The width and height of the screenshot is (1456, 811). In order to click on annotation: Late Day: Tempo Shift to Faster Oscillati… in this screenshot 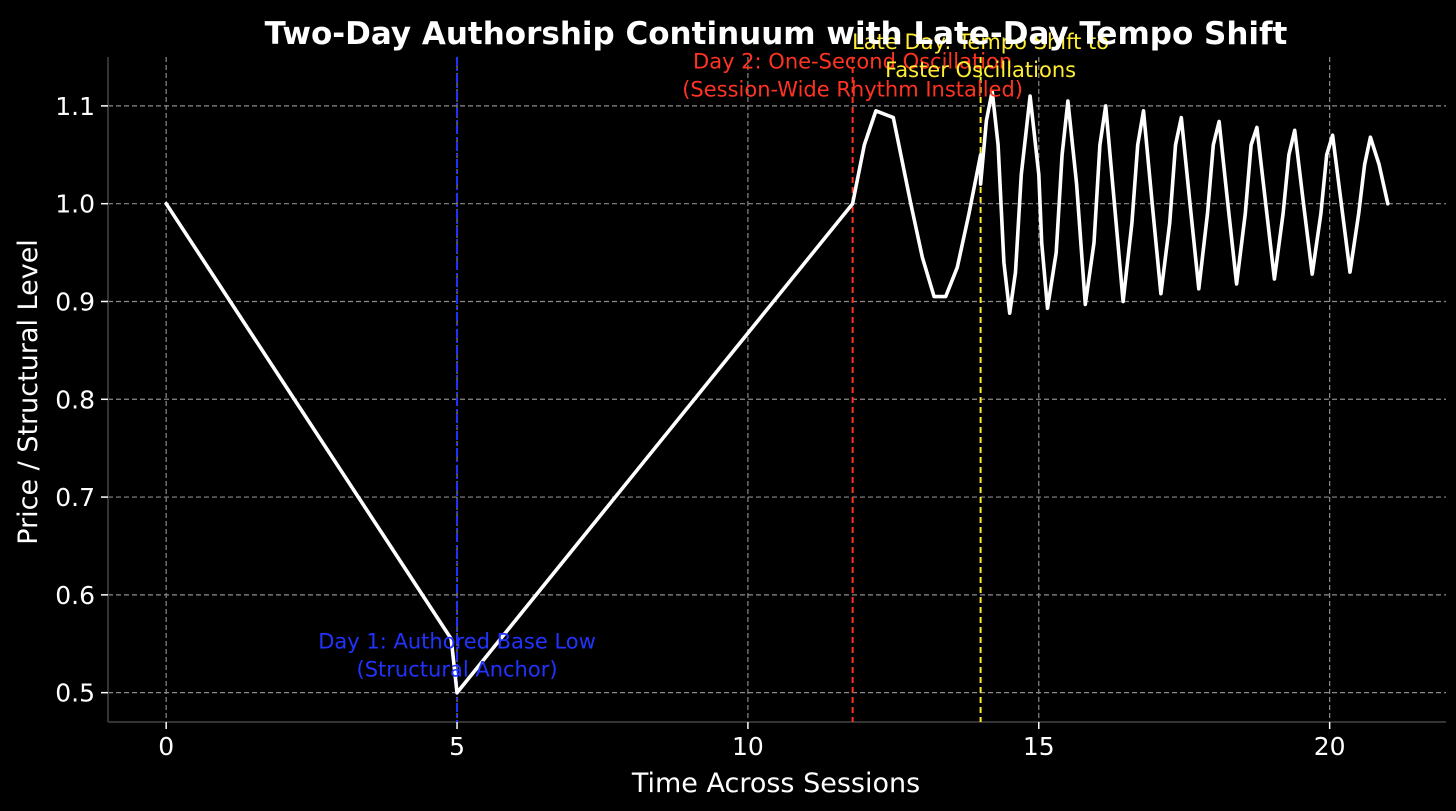, I will do `click(980, 56)`.